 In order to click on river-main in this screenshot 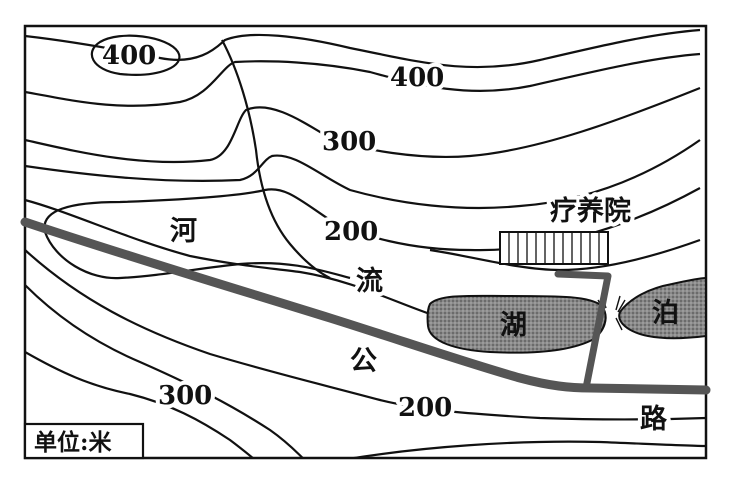, I will do `click(227, 257)`.